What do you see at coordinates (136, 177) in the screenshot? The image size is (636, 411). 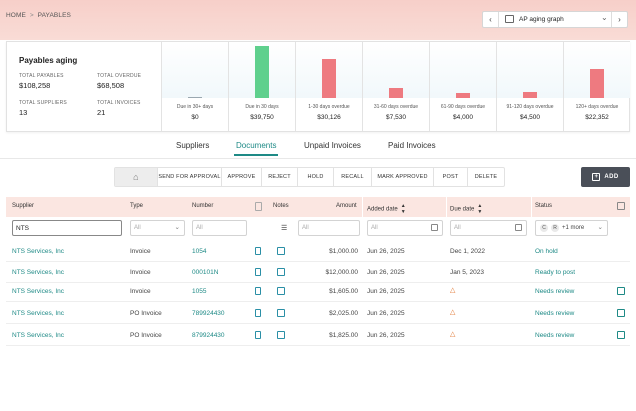 I see `home-button: ⌂` at bounding box center [136, 177].